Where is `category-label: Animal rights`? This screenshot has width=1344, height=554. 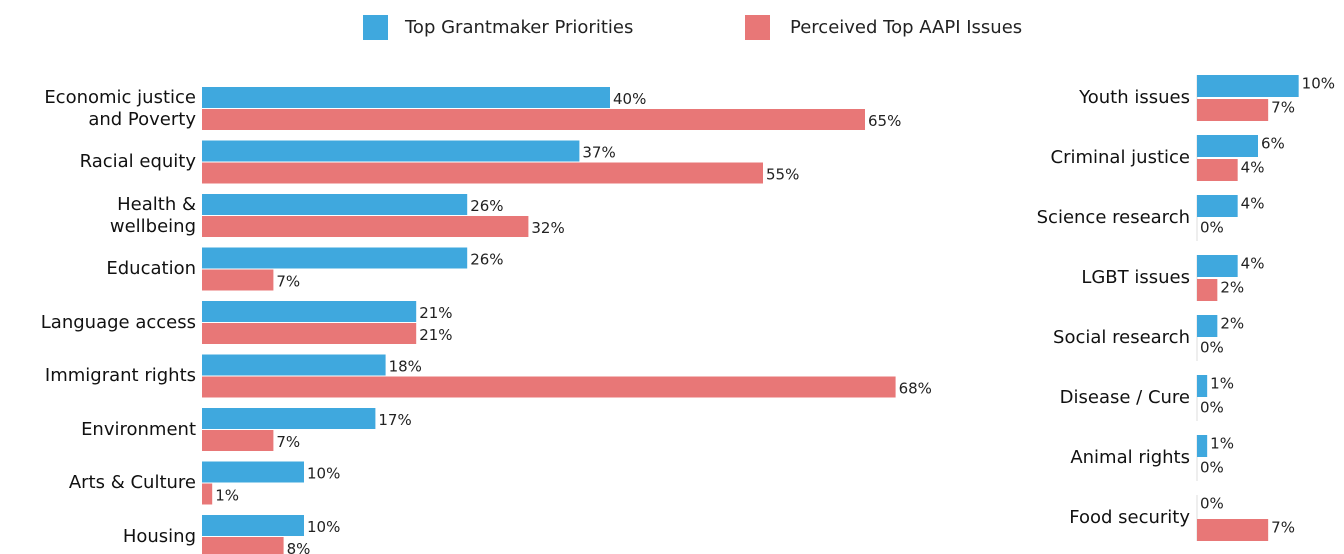
category-label: Animal rights is located at coordinates (1130, 457).